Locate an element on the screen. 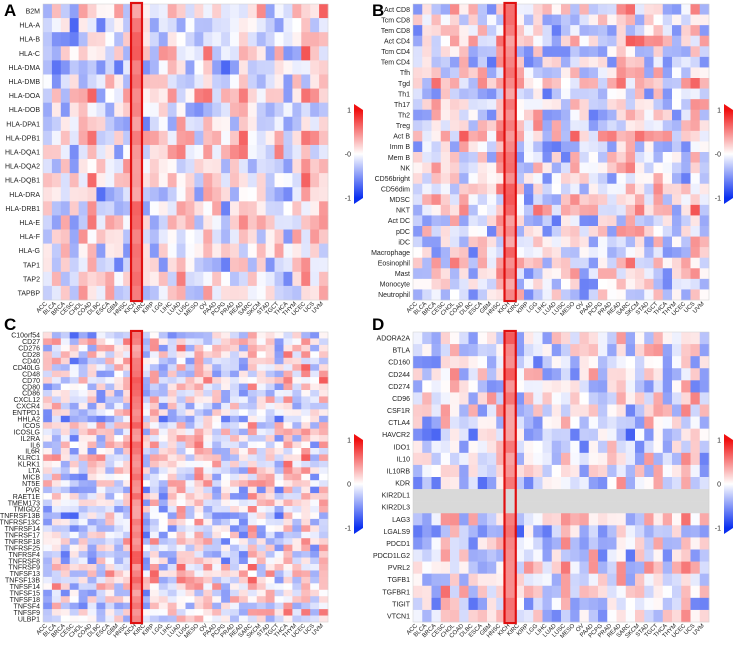 The image size is (739, 651). row-label: CTLA4 is located at coordinates (399, 423).